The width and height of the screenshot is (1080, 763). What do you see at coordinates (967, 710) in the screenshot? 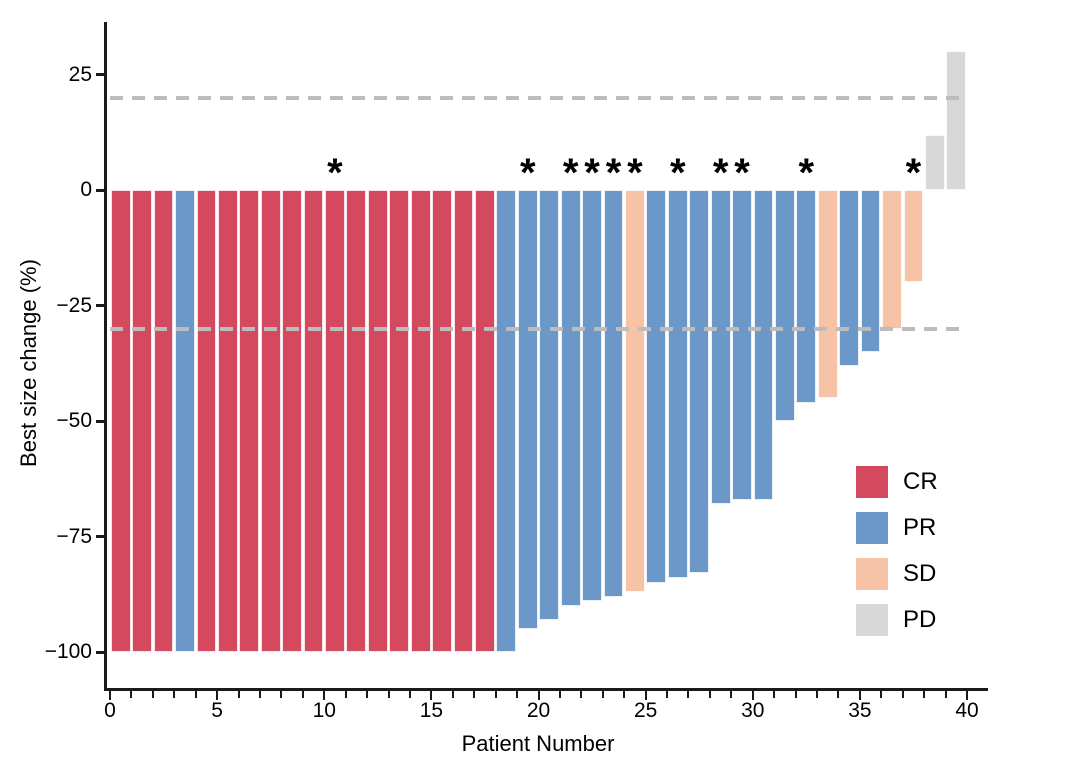
I see `x-tick-label-40: 40` at bounding box center [967, 710].